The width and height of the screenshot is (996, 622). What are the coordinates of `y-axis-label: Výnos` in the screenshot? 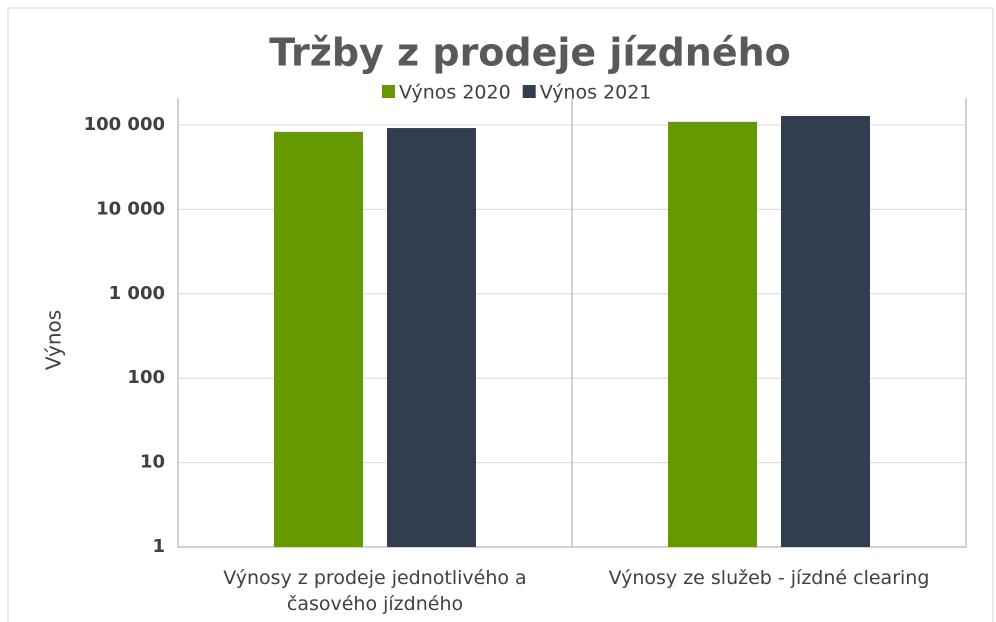 It's located at (54, 340).